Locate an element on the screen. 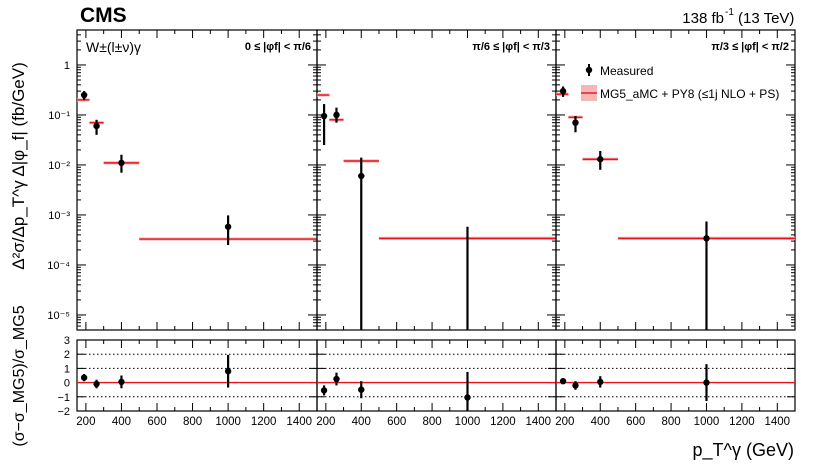  y-tick-label: 10⁻¹ is located at coordinates (59, 116).